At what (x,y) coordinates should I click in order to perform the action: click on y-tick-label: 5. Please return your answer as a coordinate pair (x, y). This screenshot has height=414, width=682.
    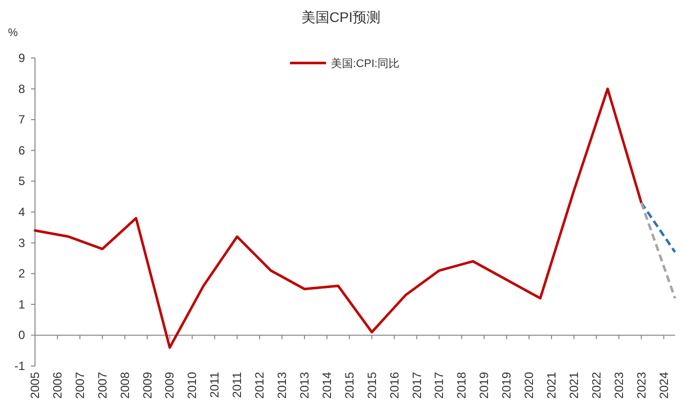
    Looking at the image, I should click on (22, 181).